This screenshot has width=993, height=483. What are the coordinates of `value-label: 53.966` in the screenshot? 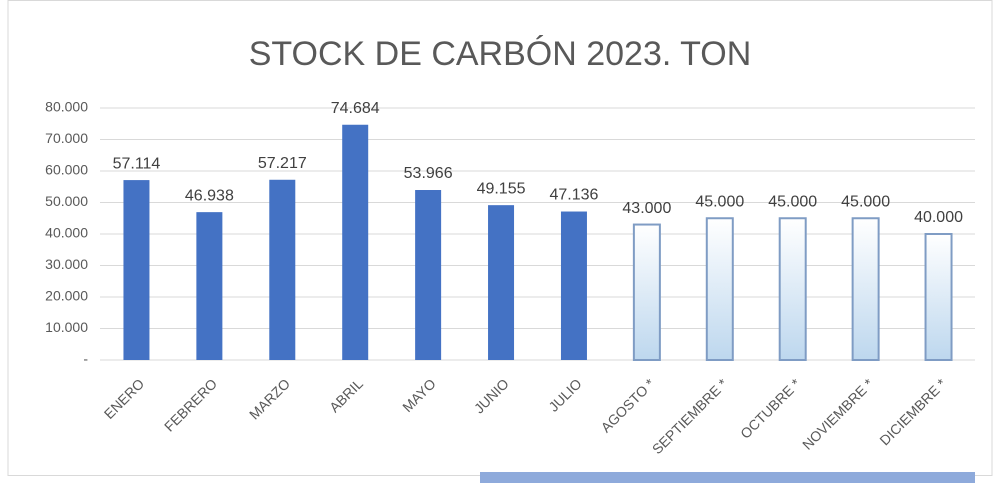 It's located at (428, 173).